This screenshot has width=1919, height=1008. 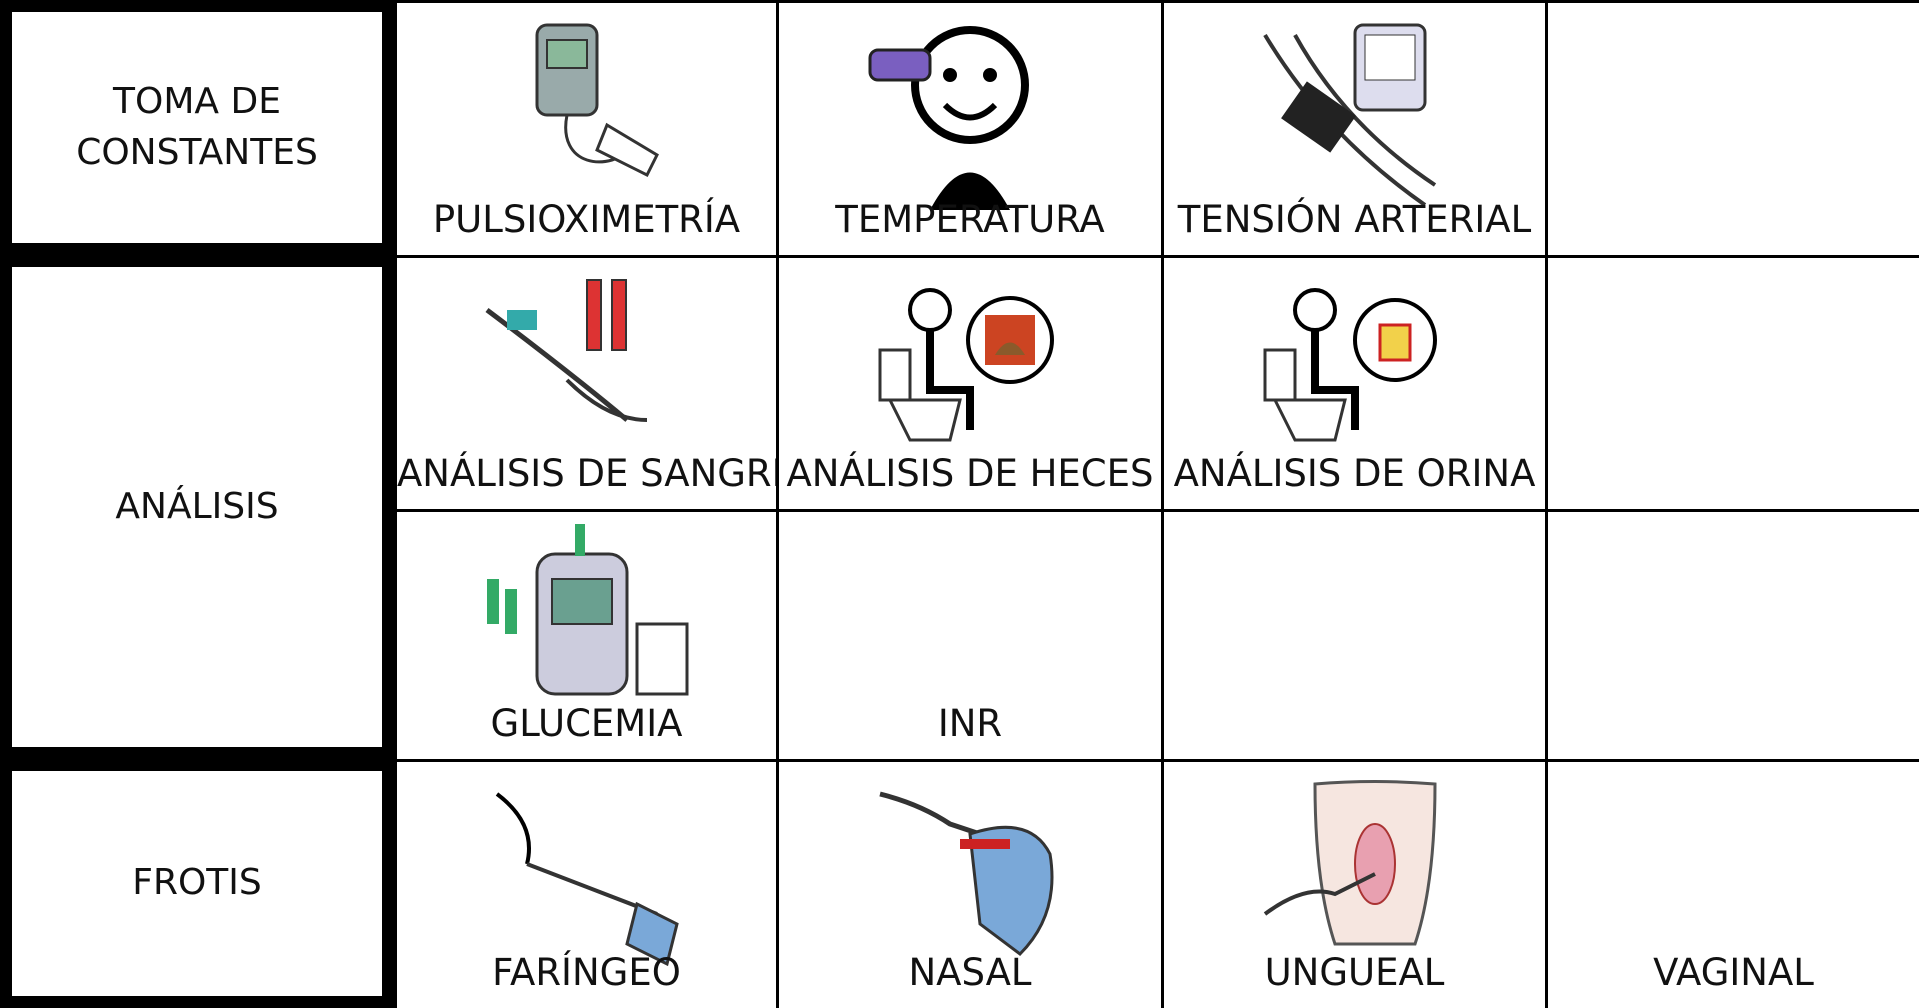 What do you see at coordinates (586, 219) in the screenshot?
I see `cell-label: PULSIOXIMETRÍA` at bounding box center [586, 219].